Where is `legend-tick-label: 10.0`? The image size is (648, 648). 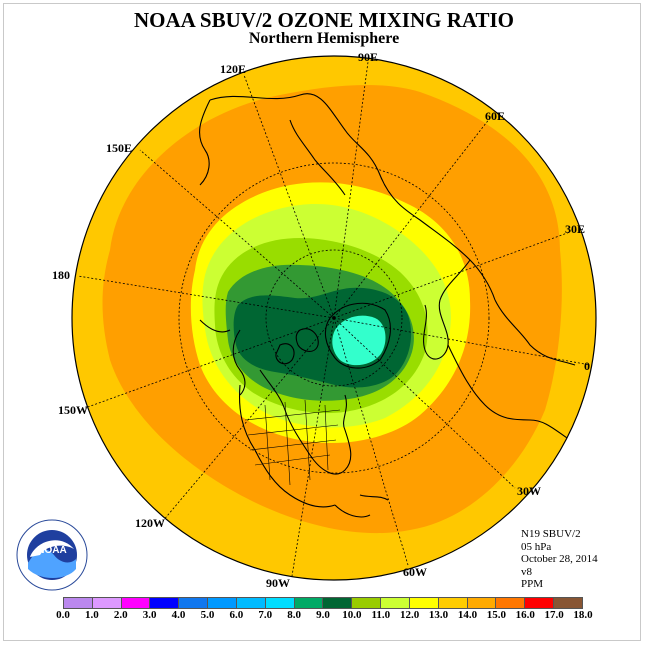
legend-tick-label: 10.0 is located at coordinates (352, 615).